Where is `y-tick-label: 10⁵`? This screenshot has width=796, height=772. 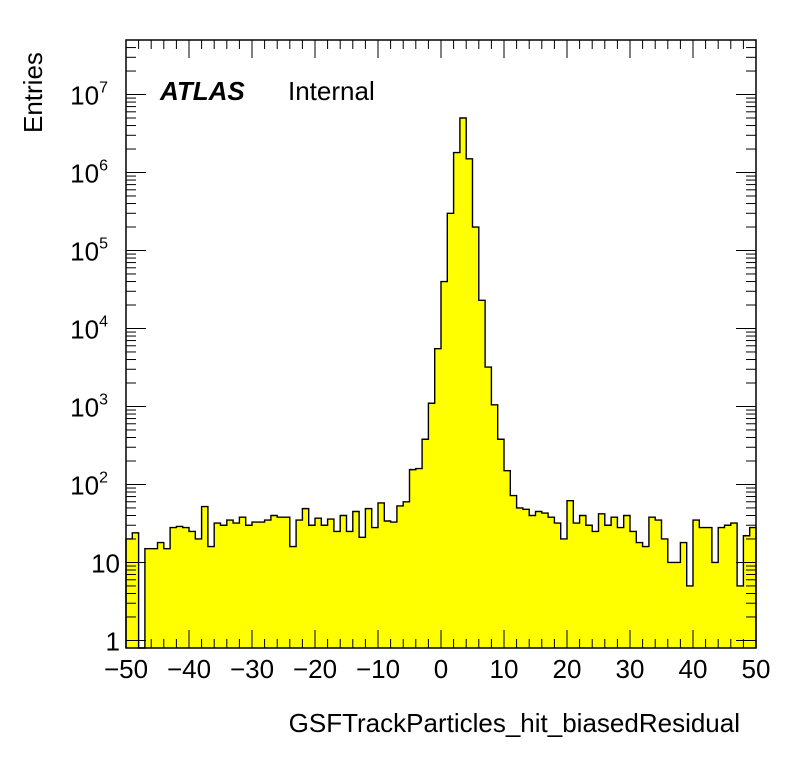 y-tick-label: 10⁵ is located at coordinates (89, 250).